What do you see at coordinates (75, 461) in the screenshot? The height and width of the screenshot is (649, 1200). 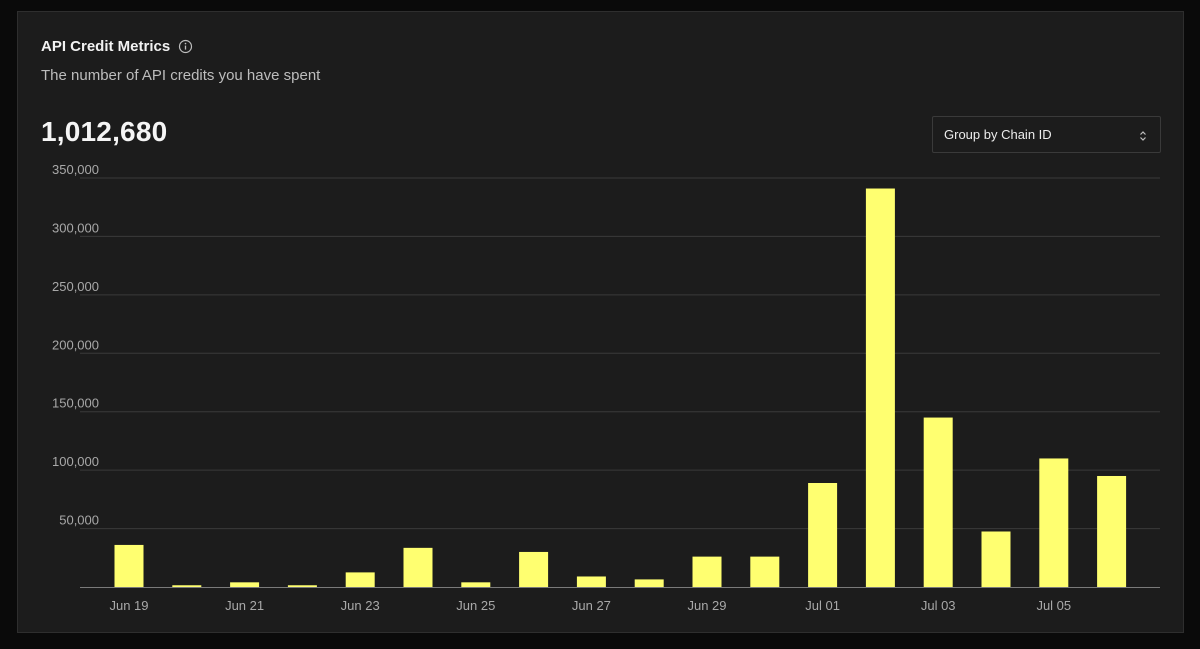 I see `y-tick-label: 100,000` at bounding box center [75, 461].